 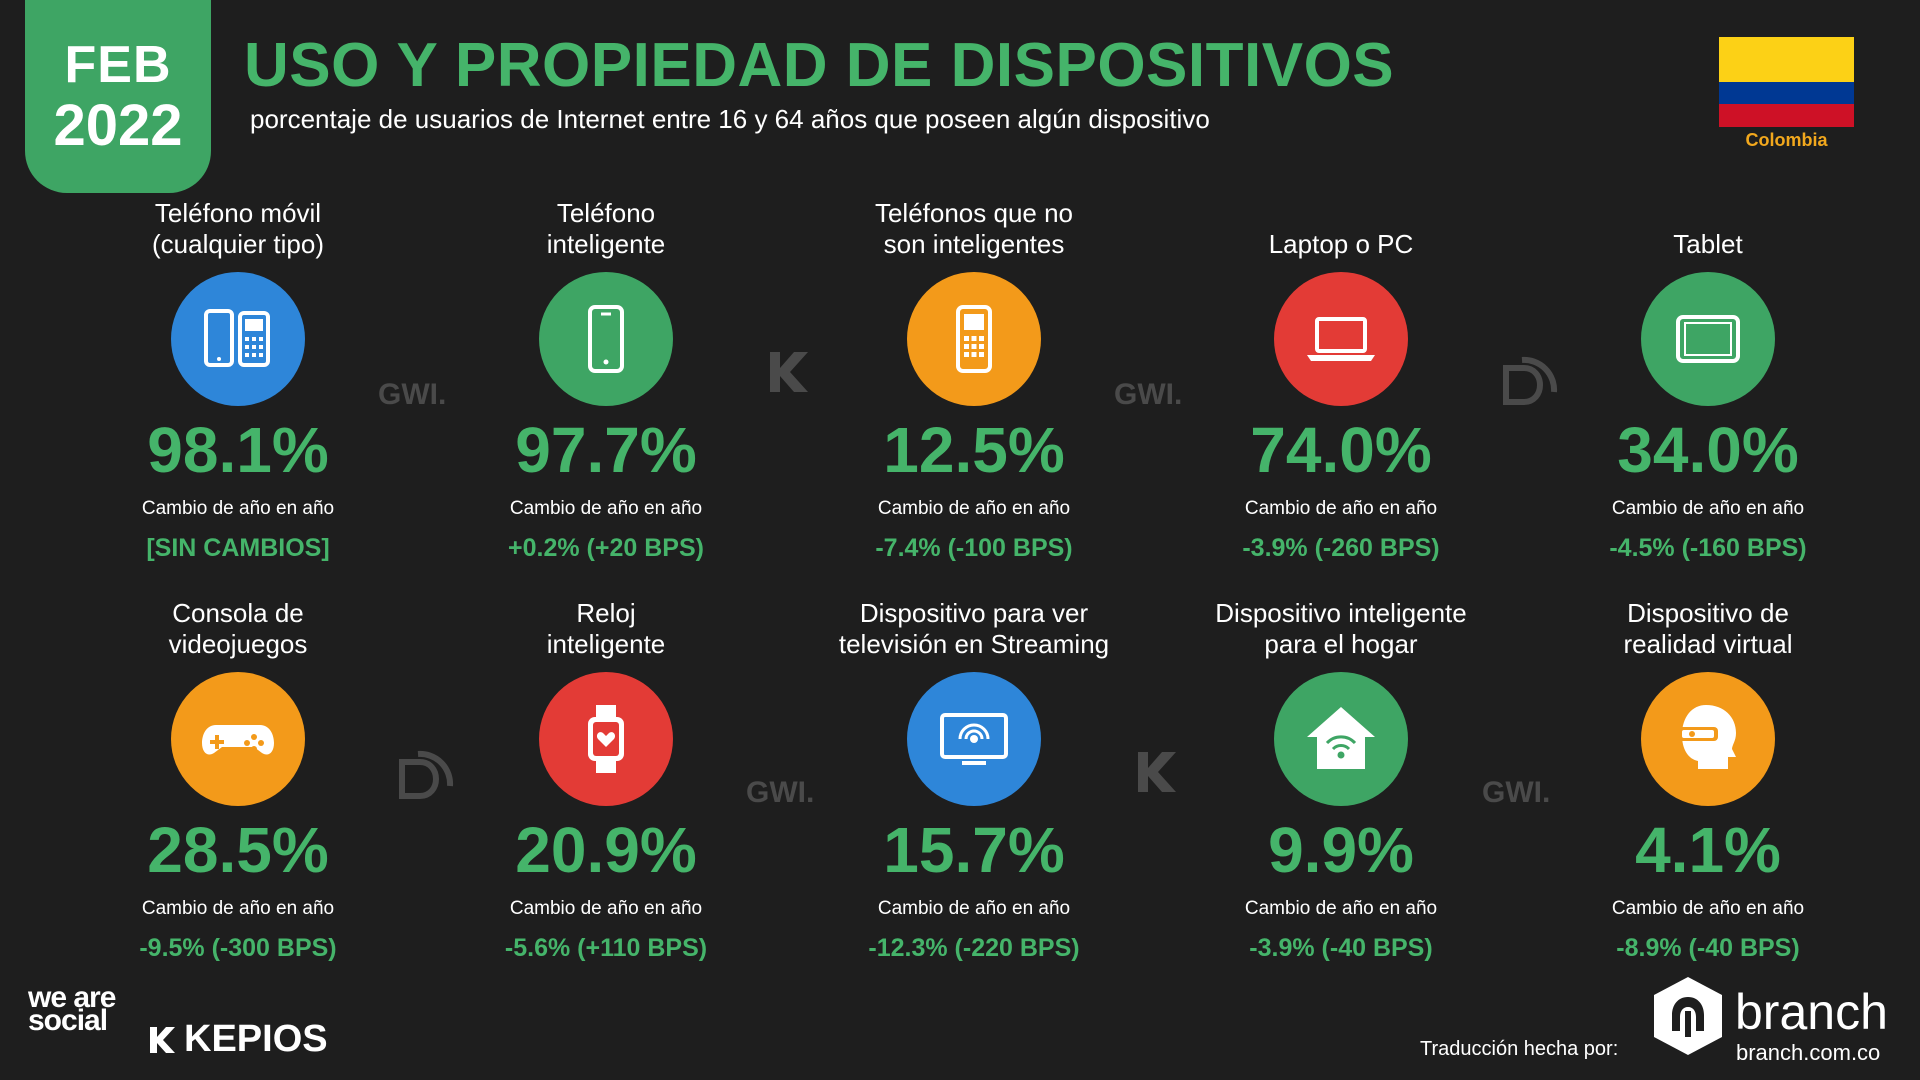 What do you see at coordinates (1708, 339) in the screenshot?
I see `tablet-icon` at bounding box center [1708, 339].